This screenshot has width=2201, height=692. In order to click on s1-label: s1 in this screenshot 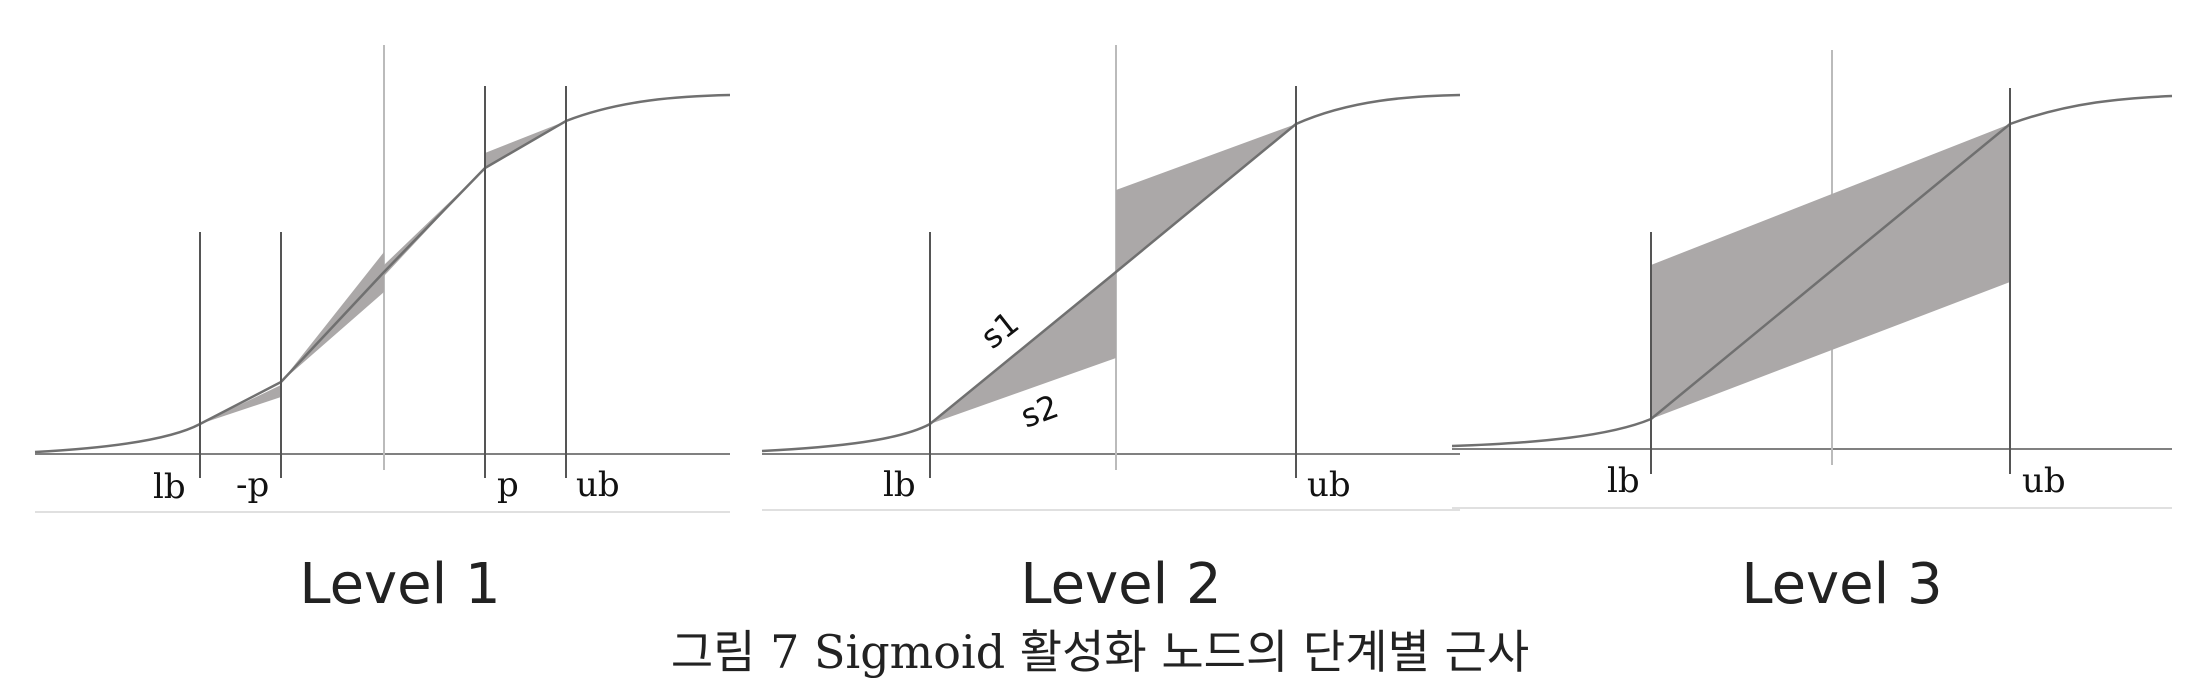, I will do `click(1000, 330)`.